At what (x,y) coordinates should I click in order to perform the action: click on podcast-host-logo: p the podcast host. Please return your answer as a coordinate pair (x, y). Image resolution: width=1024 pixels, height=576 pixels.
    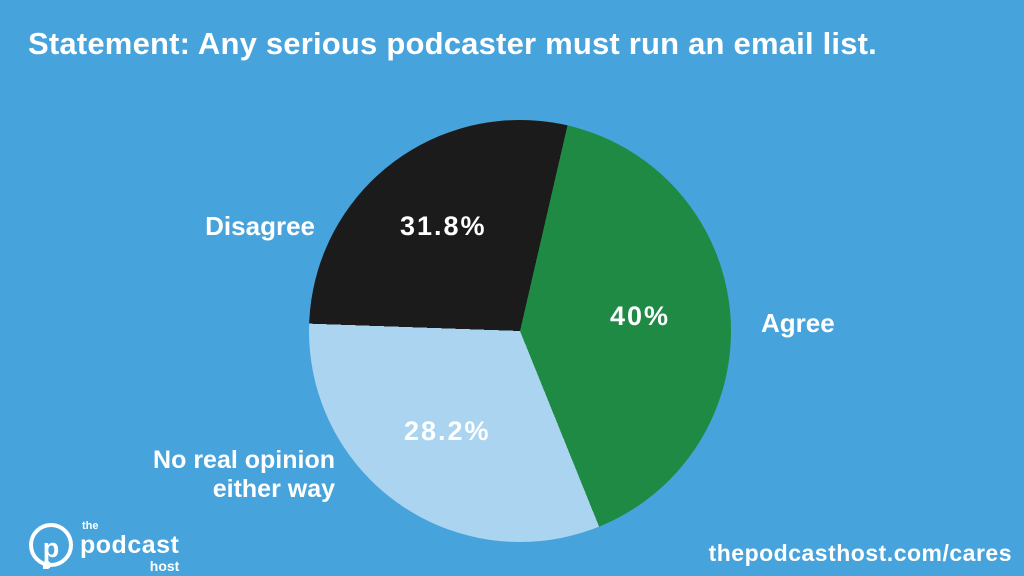
    Looking at the image, I should click on (103, 547).